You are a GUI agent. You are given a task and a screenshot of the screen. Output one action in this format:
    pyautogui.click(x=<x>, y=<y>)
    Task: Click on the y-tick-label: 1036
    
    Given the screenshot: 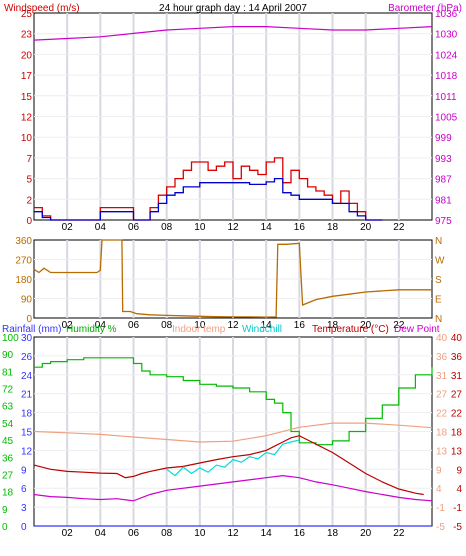 What is the action you would take?
    pyautogui.click(x=446, y=14)
    